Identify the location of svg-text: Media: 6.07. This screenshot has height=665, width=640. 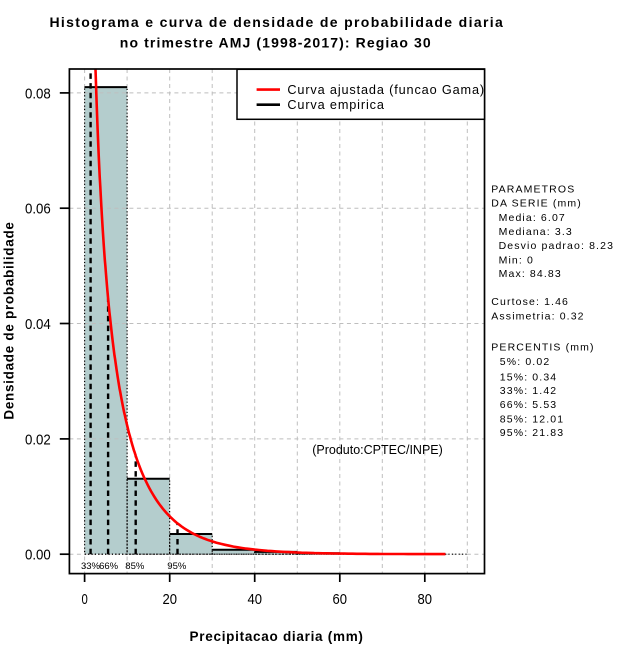
(532, 218).